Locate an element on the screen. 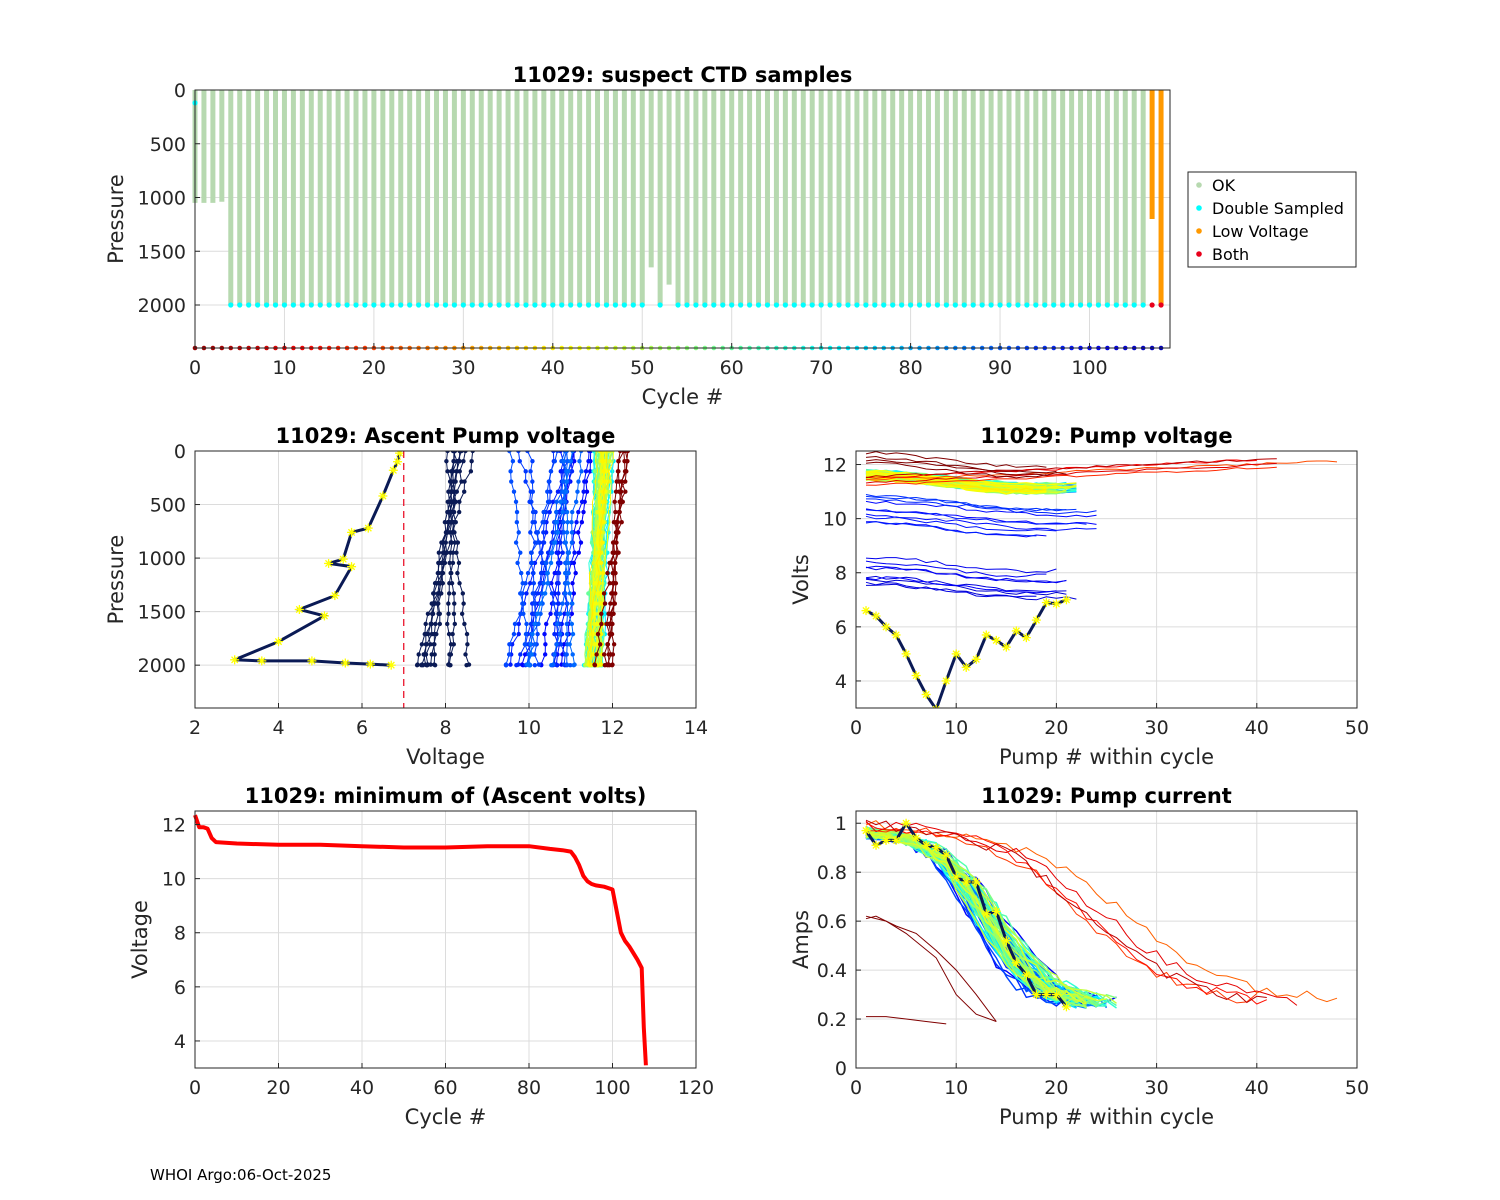 This screenshot has height=1200, width=1500. chart-title: 11029: Pump voltage is located at coordinates (1106, 436).